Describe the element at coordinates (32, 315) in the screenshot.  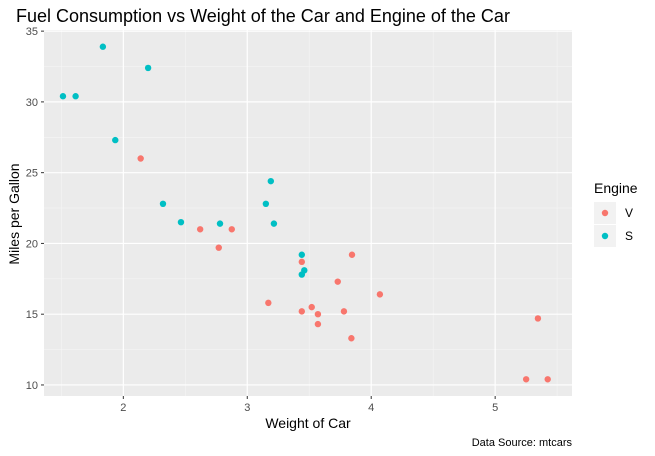
I see `y-tick-label: 15` at that location.